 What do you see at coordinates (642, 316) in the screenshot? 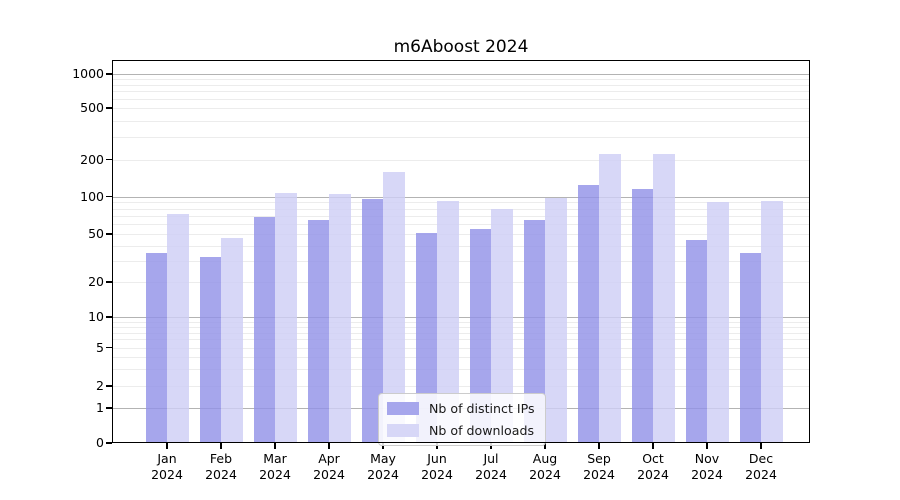
I see `bar-distinct-ips-oct` at bounding box center [642, 316].